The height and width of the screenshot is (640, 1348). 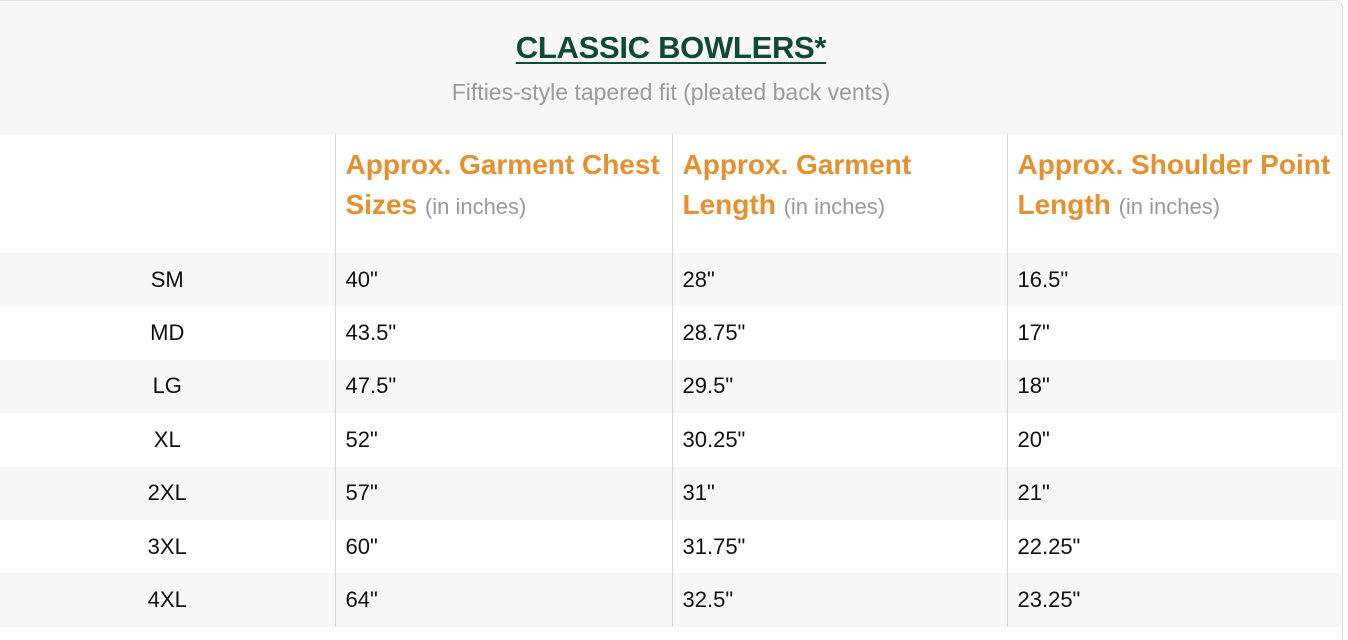 I want to click on table-row: 2XL 57" 31" 21", so click(x=671, y=493).